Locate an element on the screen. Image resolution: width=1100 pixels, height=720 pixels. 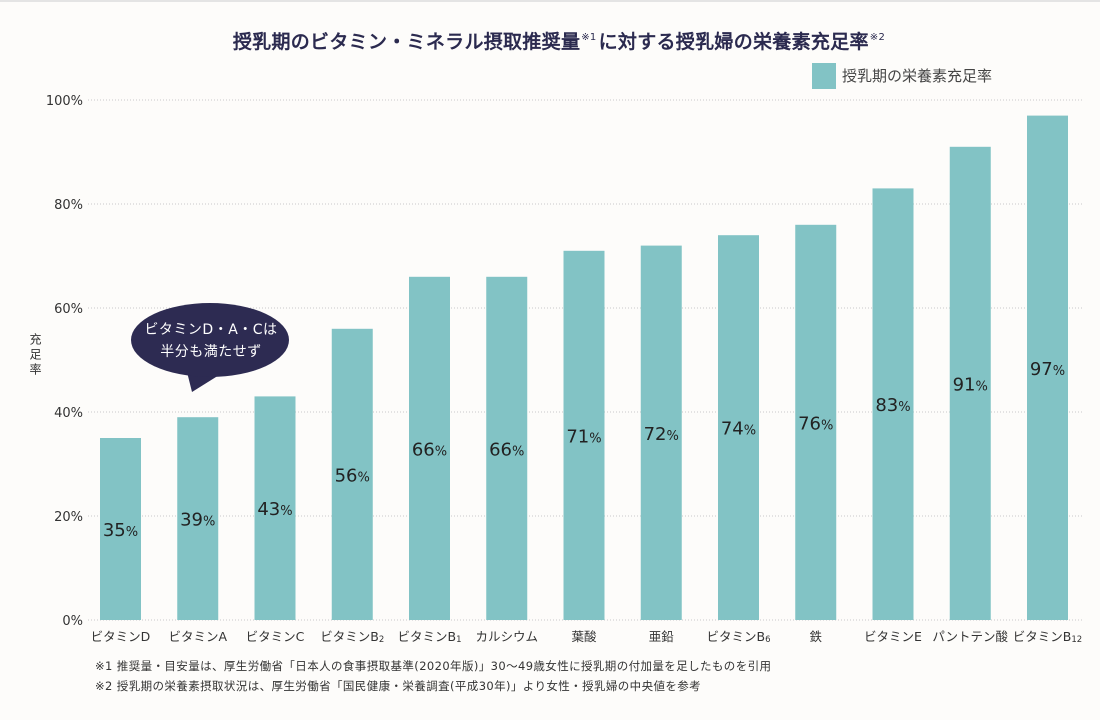
data-label: 74% is located at coordinates (738, 429).